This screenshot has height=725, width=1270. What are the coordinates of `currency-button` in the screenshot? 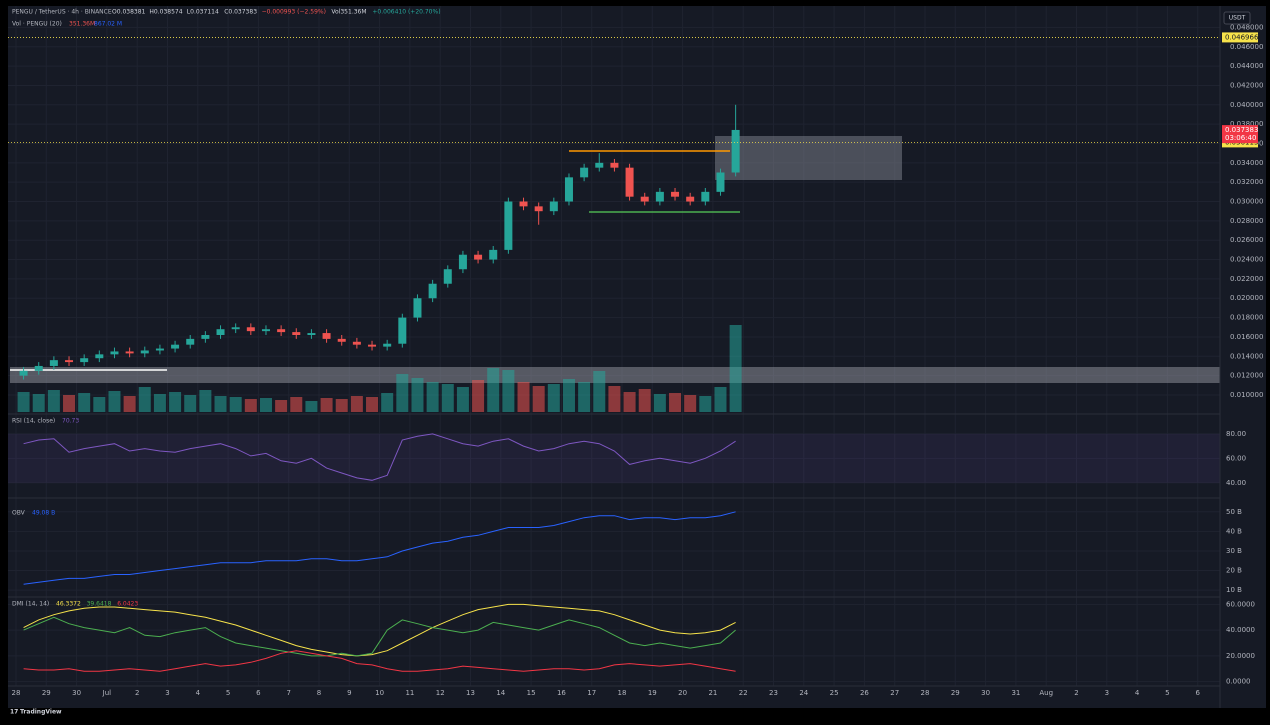 It's located at (1237, 18).